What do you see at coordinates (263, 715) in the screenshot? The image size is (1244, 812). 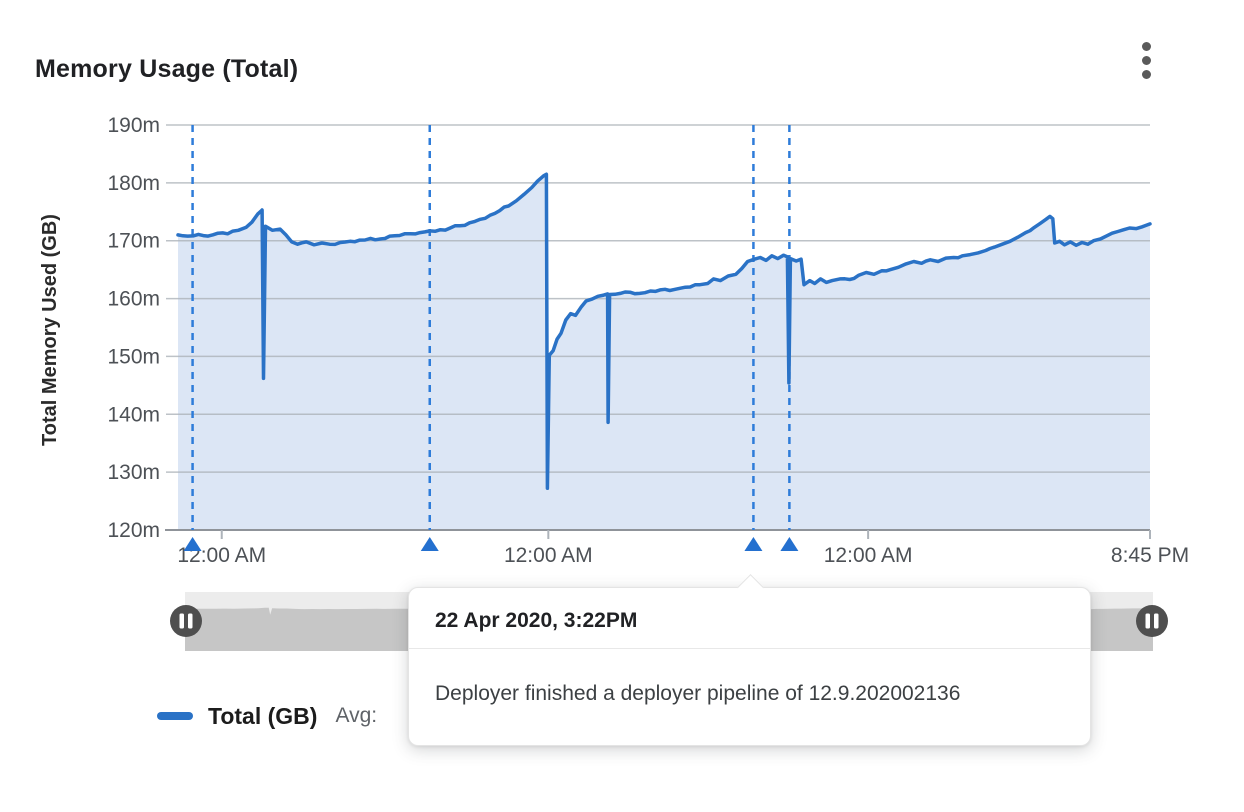 I see `legend-series-label: Total (GB)` at bounding box center [263, 715].